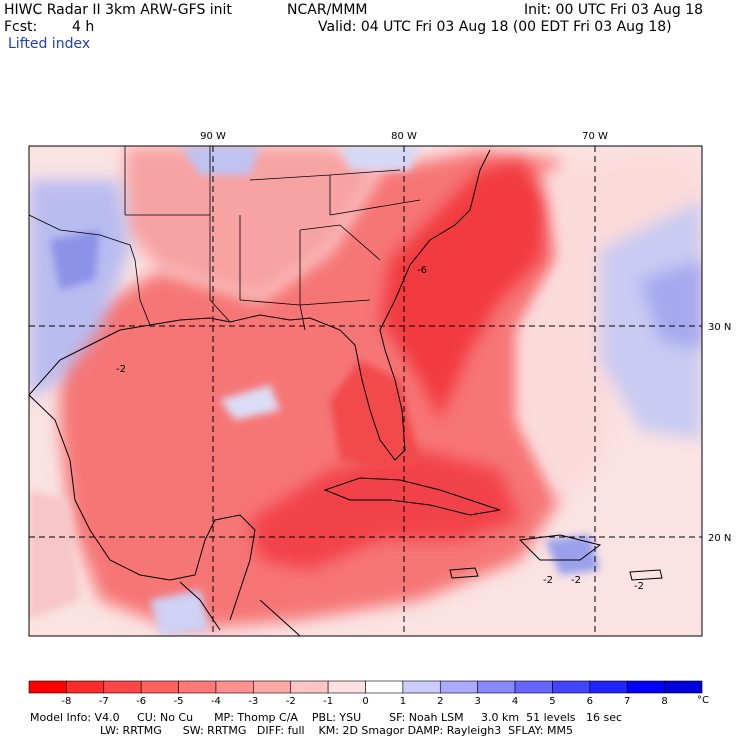 The height and width of the screenshot is (740, 740). Describe the element at coordinates (465, 290) in the screenshot. I see `instability-zone-strong-atlantic` at that location.